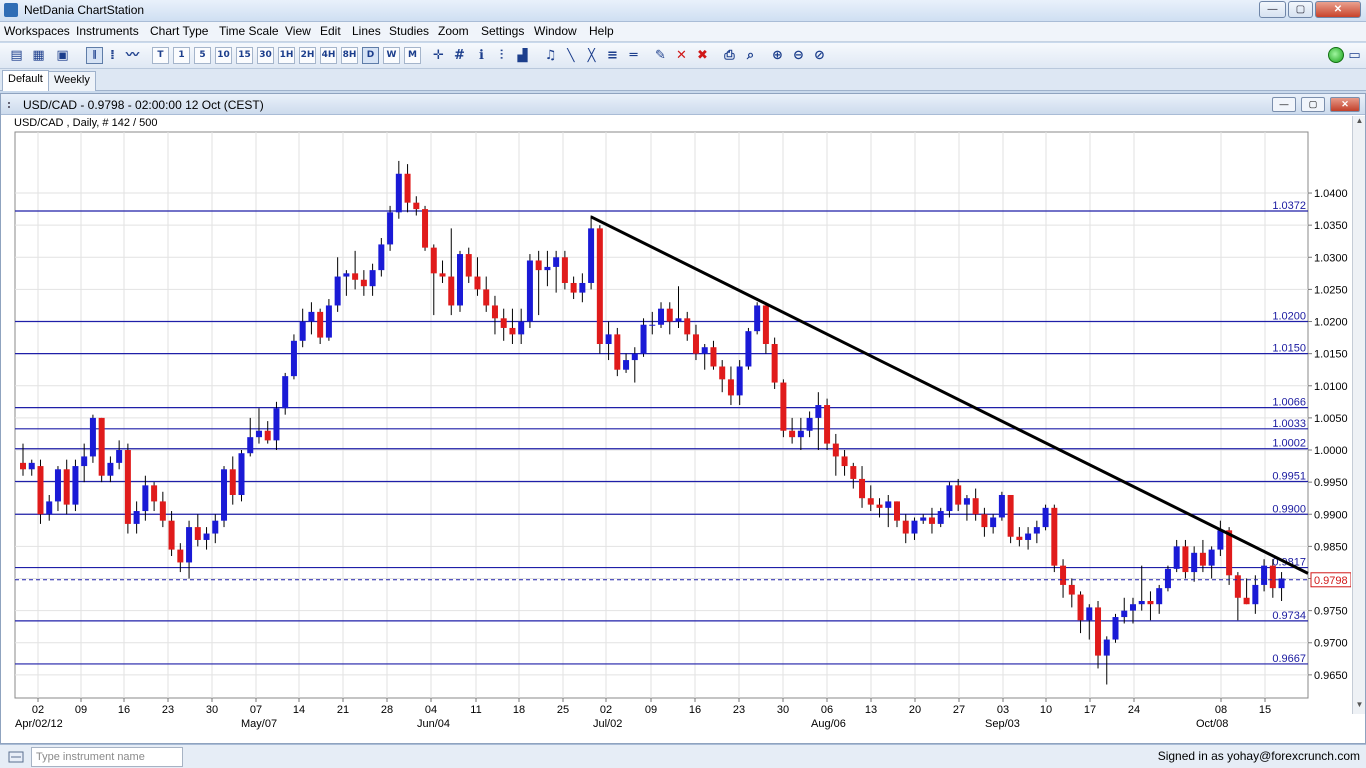  I want to click on zoom-out-icon: ⊖, so click(798, 55).